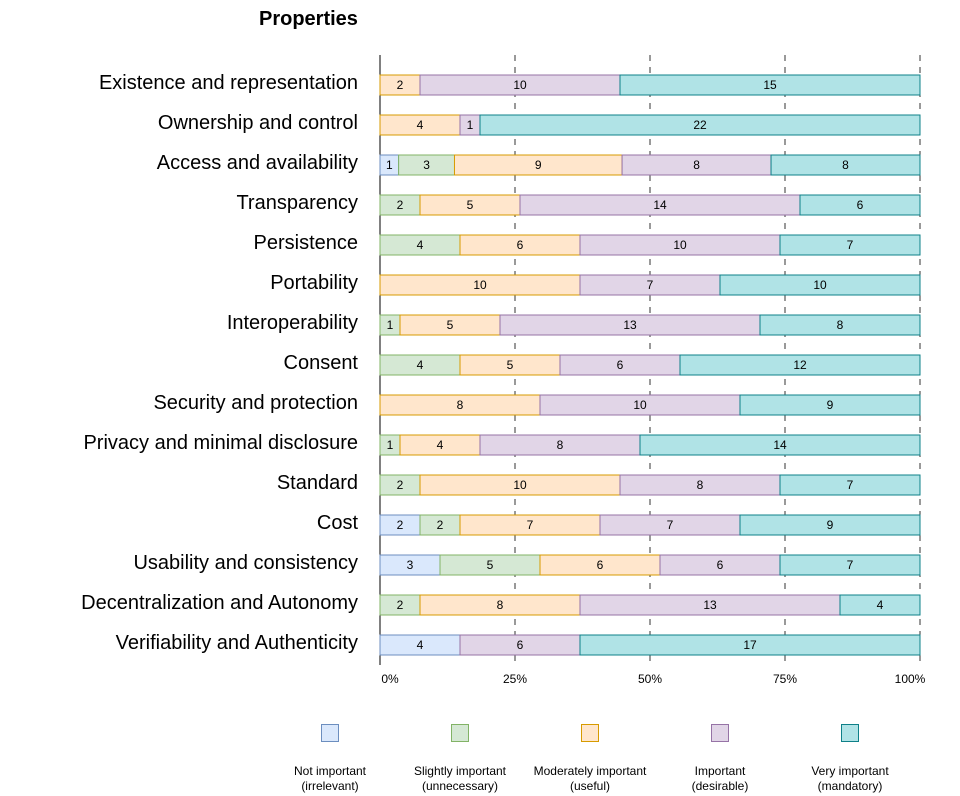 The height and width of the screenshot is (796, 960). I want to click on bar-value-label: 12, so click(800, 365).